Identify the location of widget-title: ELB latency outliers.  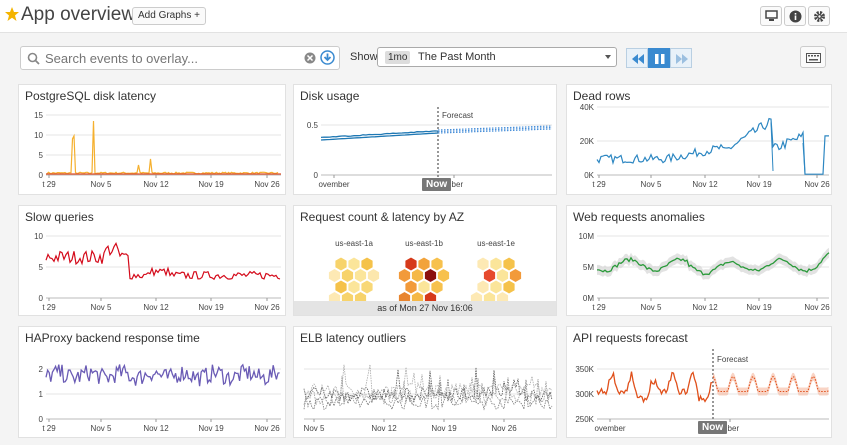
(353, 338).